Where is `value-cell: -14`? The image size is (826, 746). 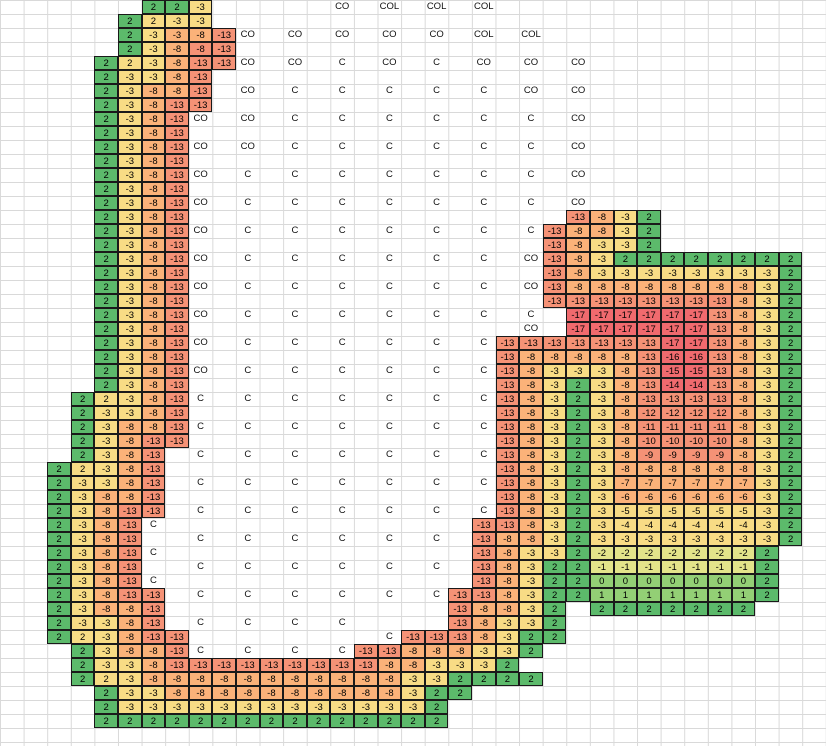 value-cell: -14 is located at coordinates (672, 385).